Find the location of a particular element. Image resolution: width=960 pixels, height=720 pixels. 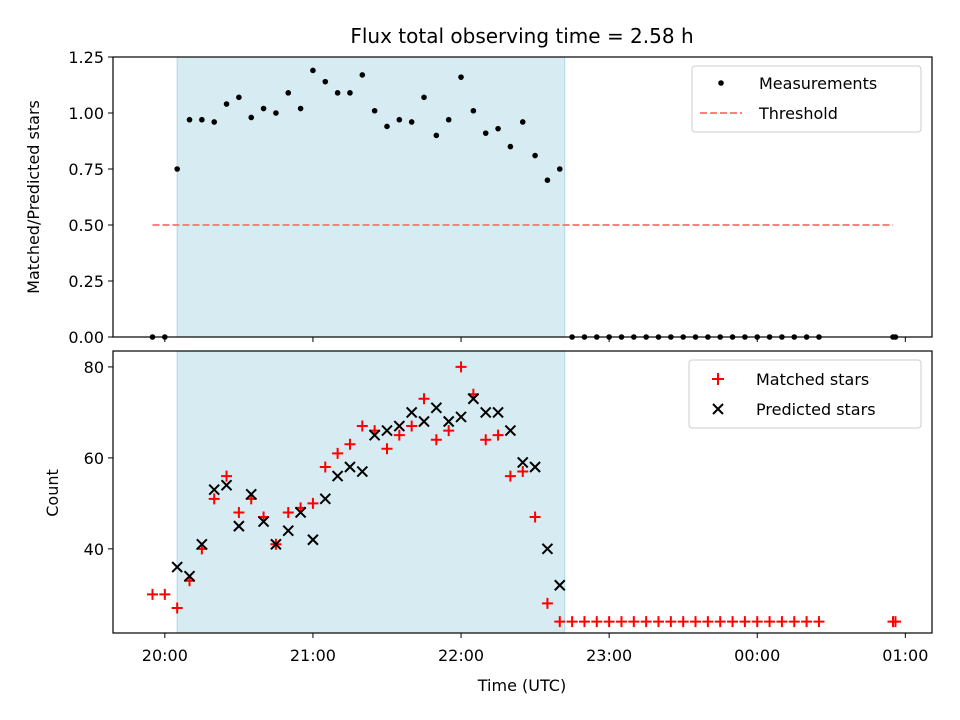

y-tick-label: 1.25 is located at coordinates (86, 57).